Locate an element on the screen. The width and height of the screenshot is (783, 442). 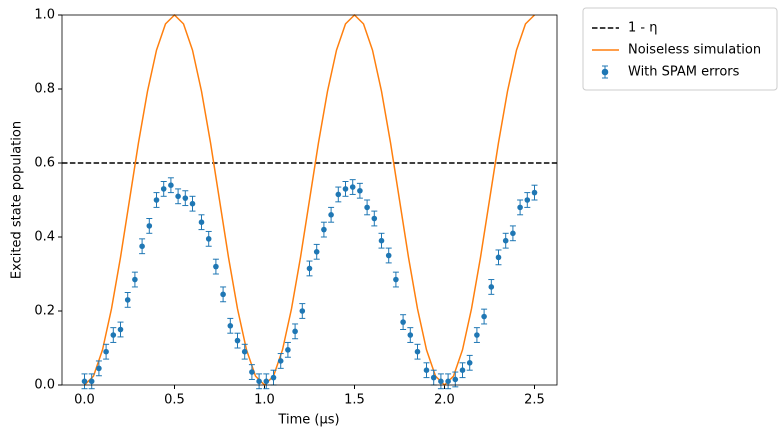
y-tick-label: 0.8 is located at coordinates (44, 89).